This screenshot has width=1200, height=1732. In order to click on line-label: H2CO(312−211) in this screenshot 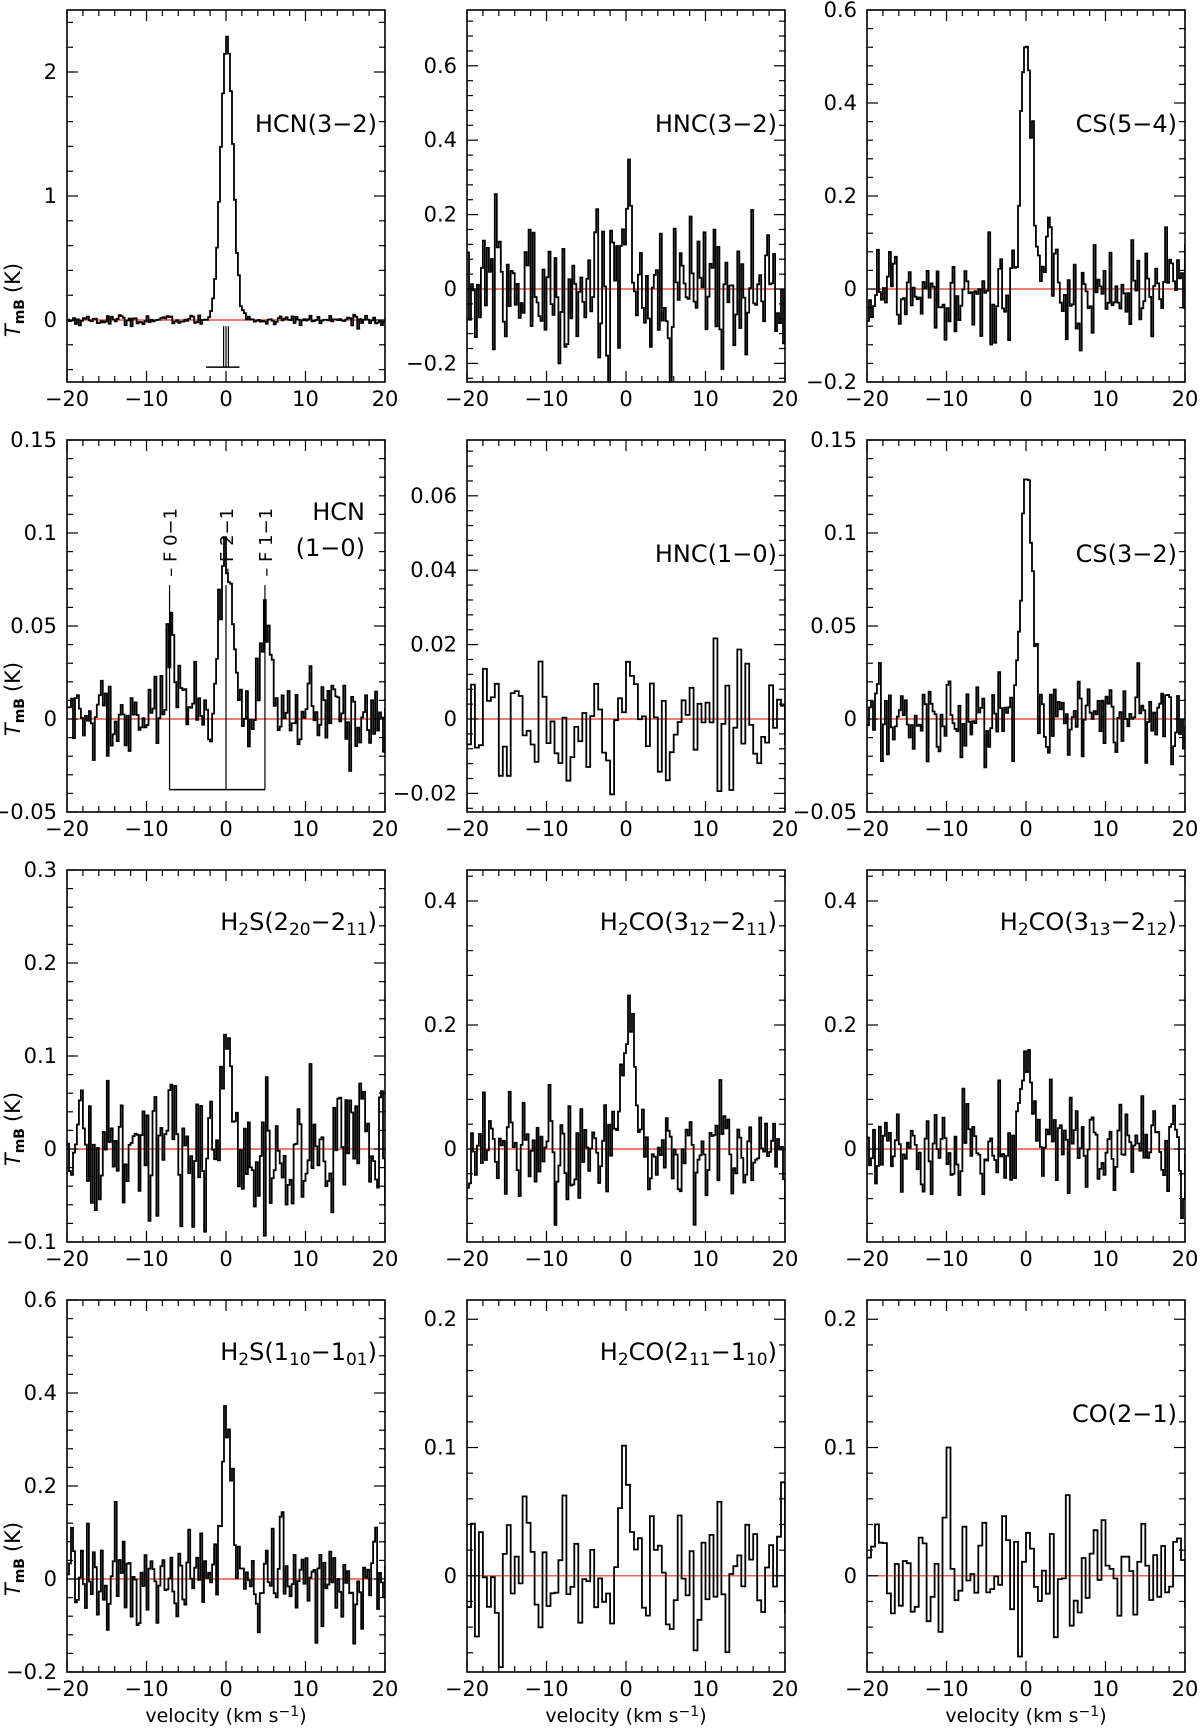, I will do `click(688, 924)`.